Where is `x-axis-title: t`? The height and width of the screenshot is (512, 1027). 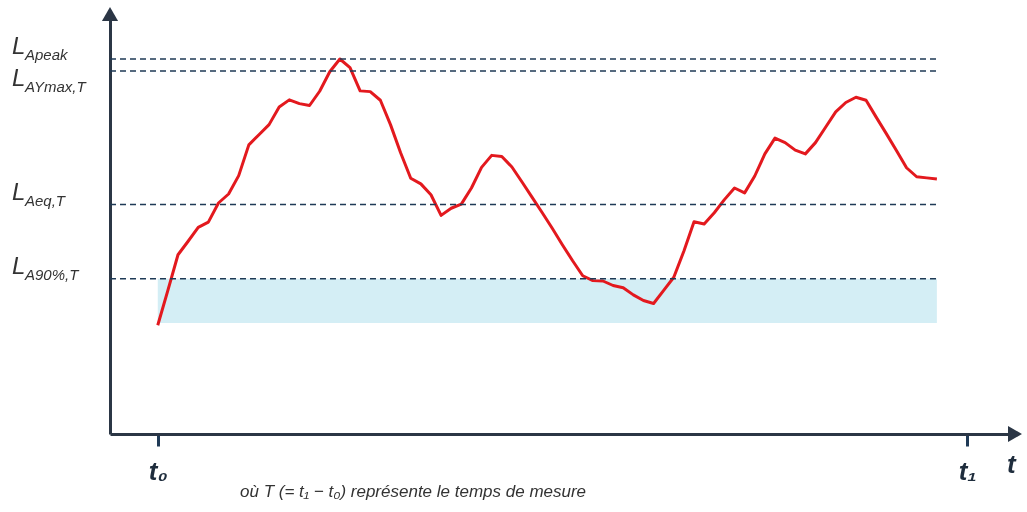 x-axis-title: t is located at coordinates (1012, 464).